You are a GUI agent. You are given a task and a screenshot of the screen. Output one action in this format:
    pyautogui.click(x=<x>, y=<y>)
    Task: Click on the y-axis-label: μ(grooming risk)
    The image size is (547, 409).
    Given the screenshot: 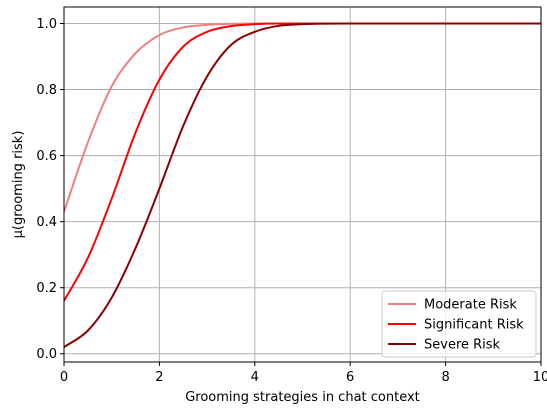 What is the action you would take?
    pyautogui.click(x=18, y=185)
    